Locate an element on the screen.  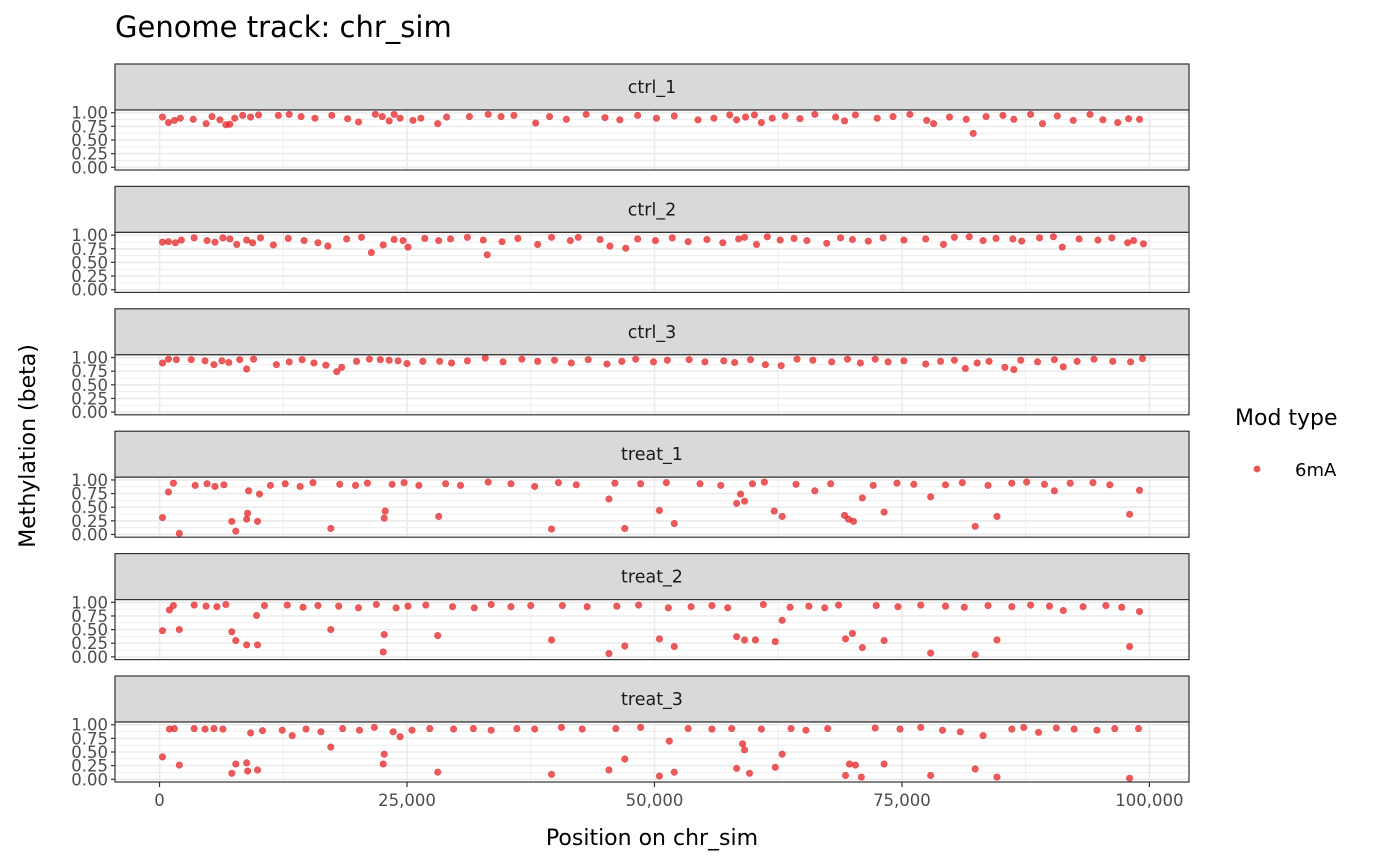
strip-label: ctrl_2 is located at coordinates (652, 210).